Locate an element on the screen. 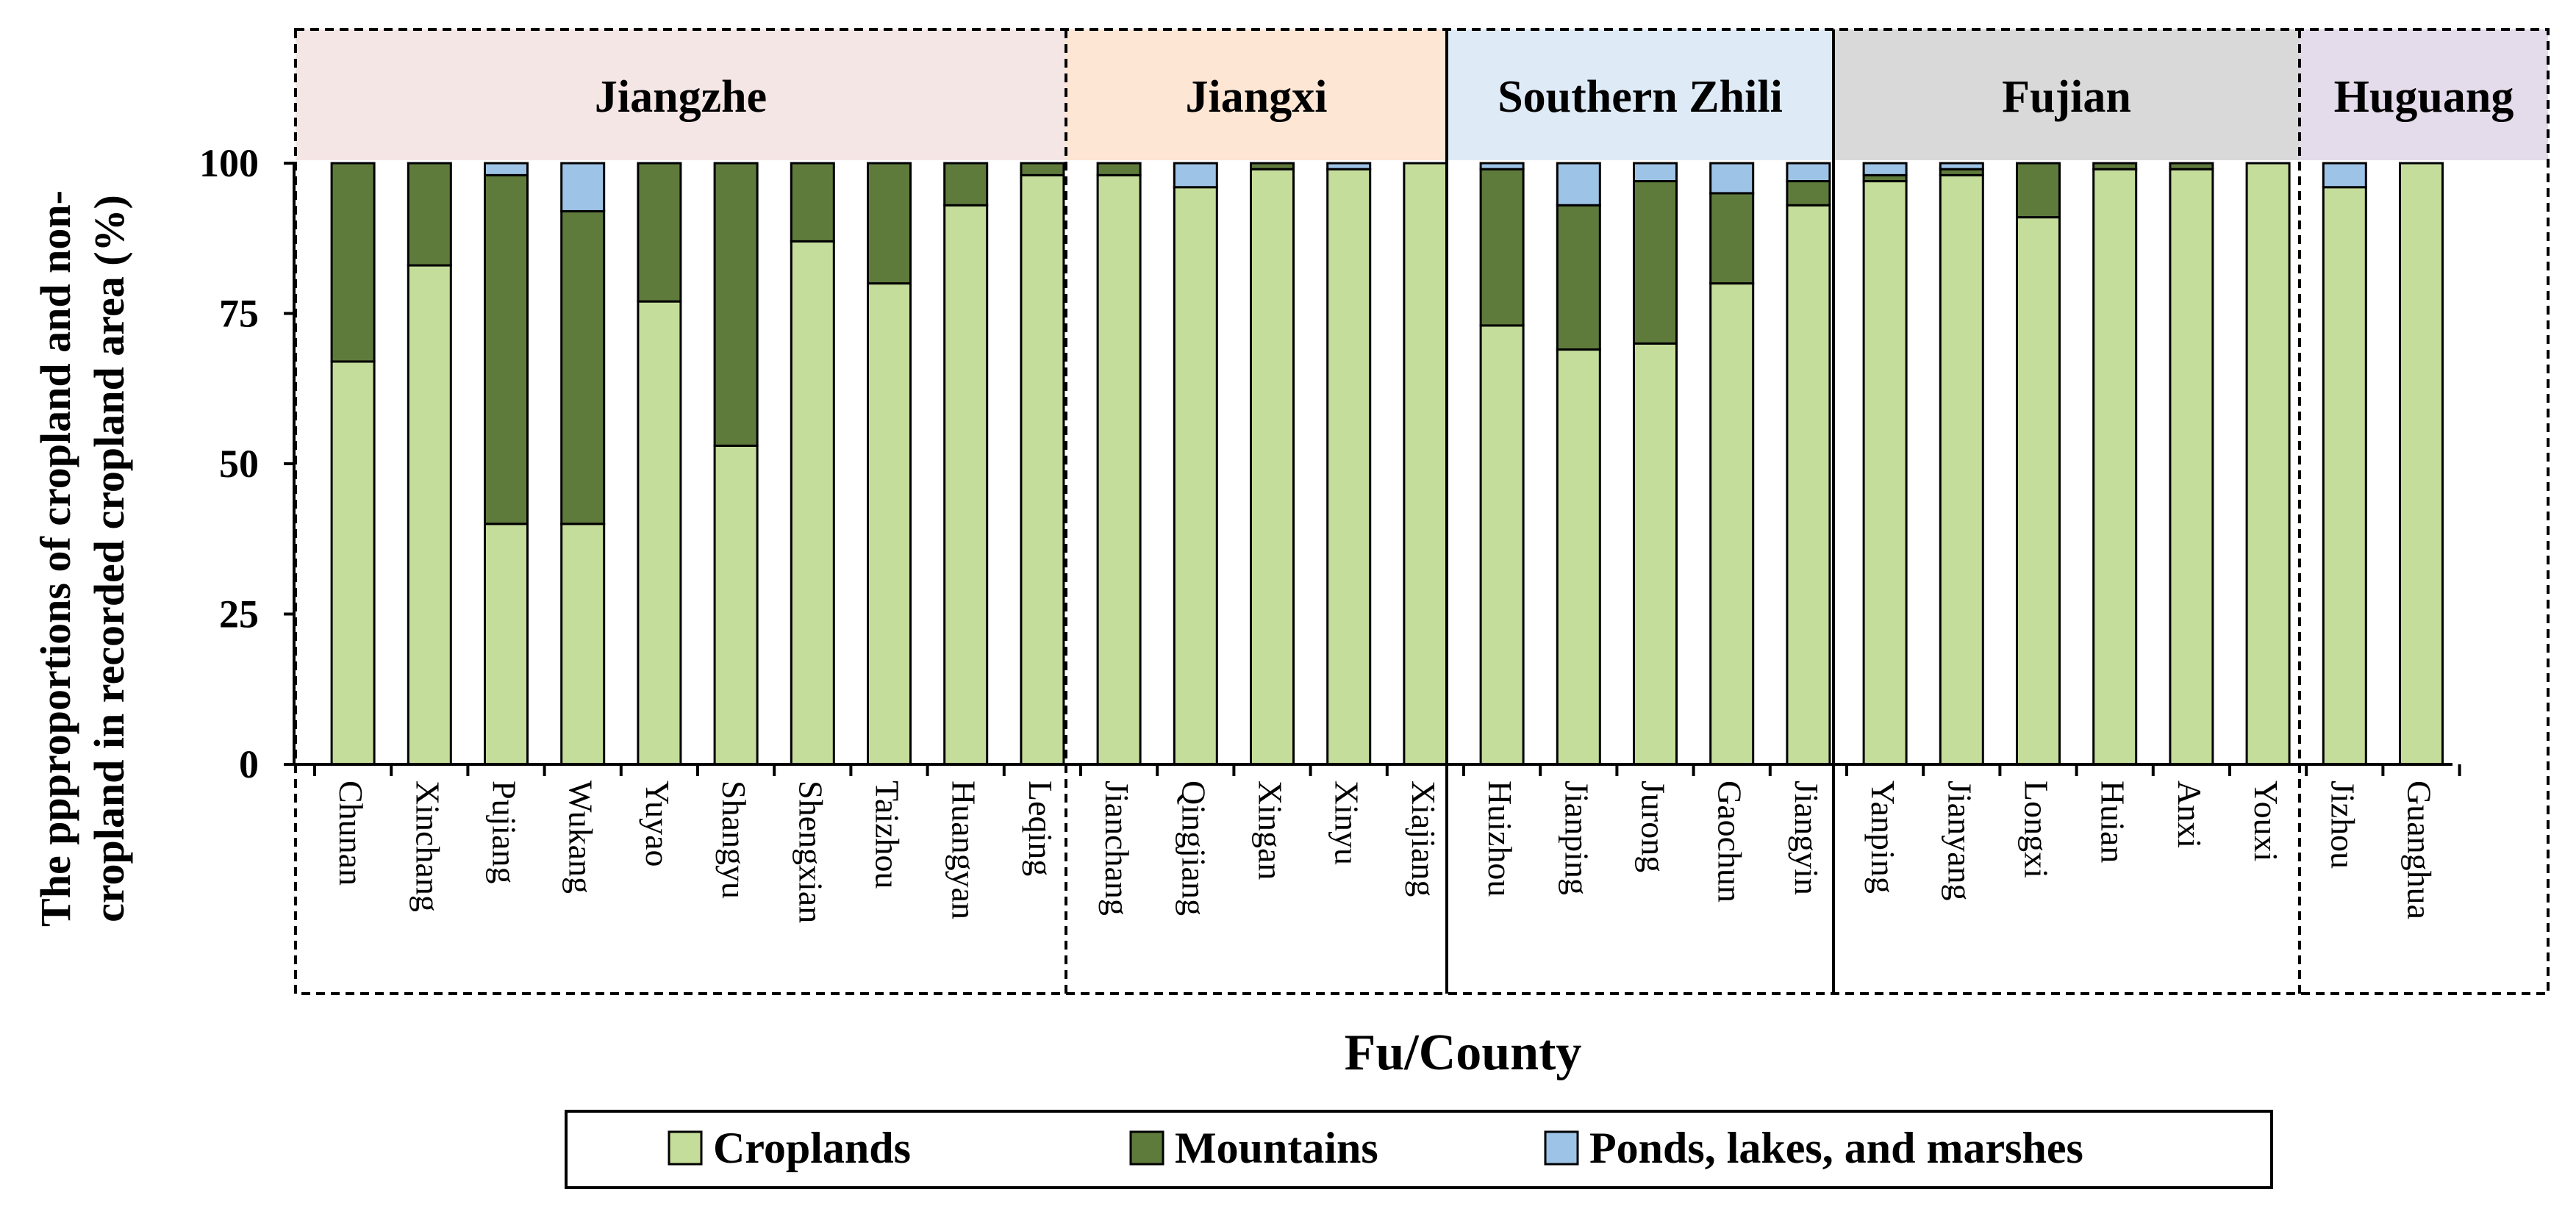 This screenshot has width=2576, height=1220. y-ticks: 0 25 50 75 100 is located at coordinates (246, 463).